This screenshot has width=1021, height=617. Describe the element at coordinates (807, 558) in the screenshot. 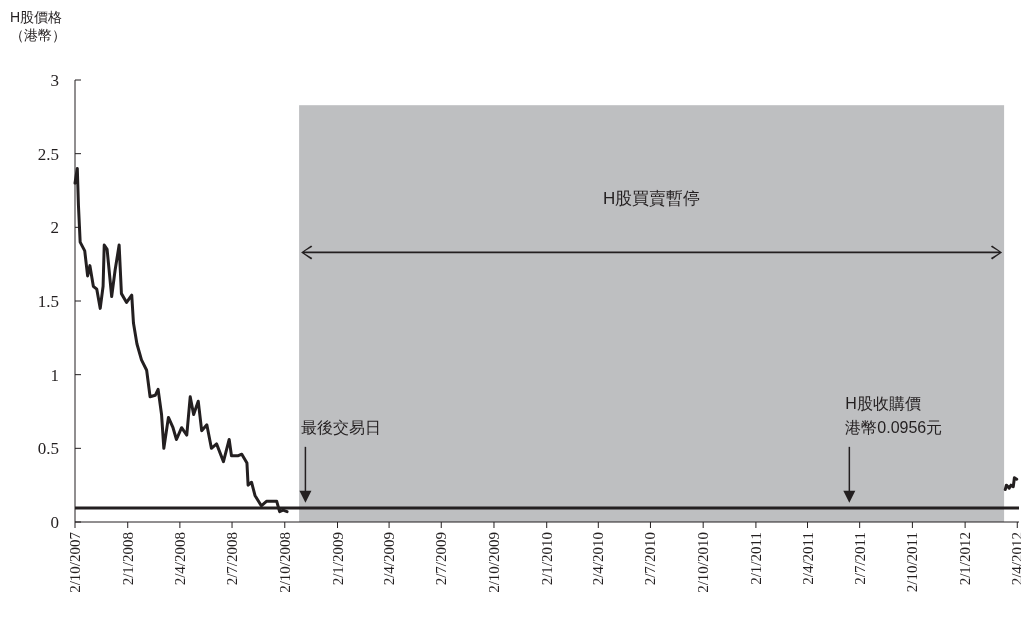

I see `x-tick-label: 2/4/2011` at that location.